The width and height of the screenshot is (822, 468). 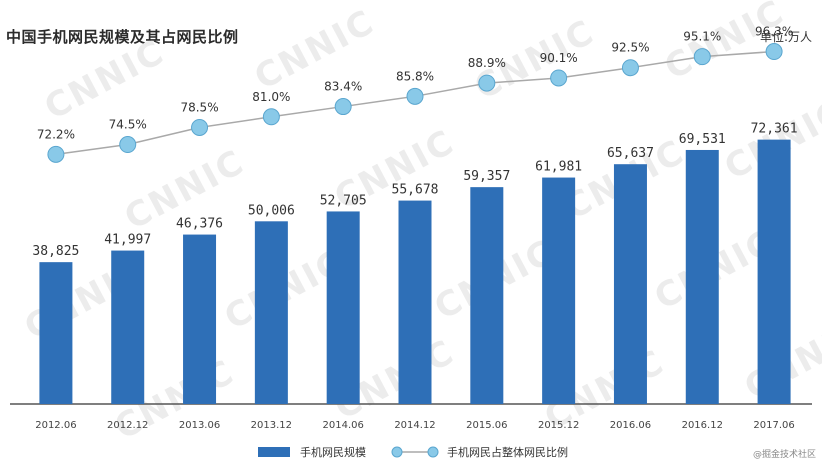 What do you see at coordinates (199, 224) in the screenshot?
I see `bar-value-label: 46,376` at bounding box center [199, 224].